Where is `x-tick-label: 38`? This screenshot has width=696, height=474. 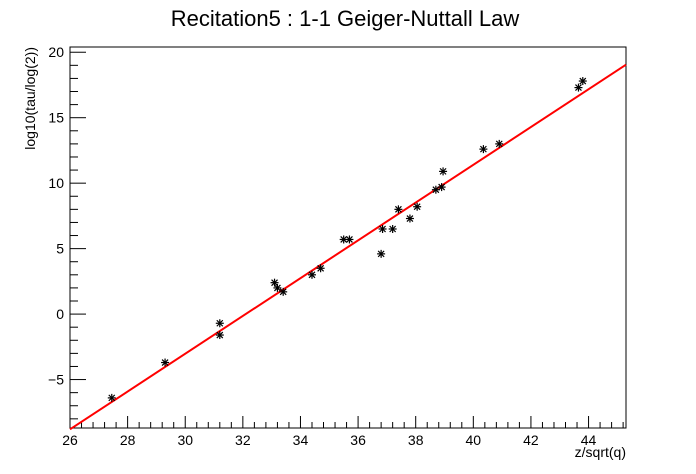 x-tick-label: 38 is located at coordinates (416, 440).